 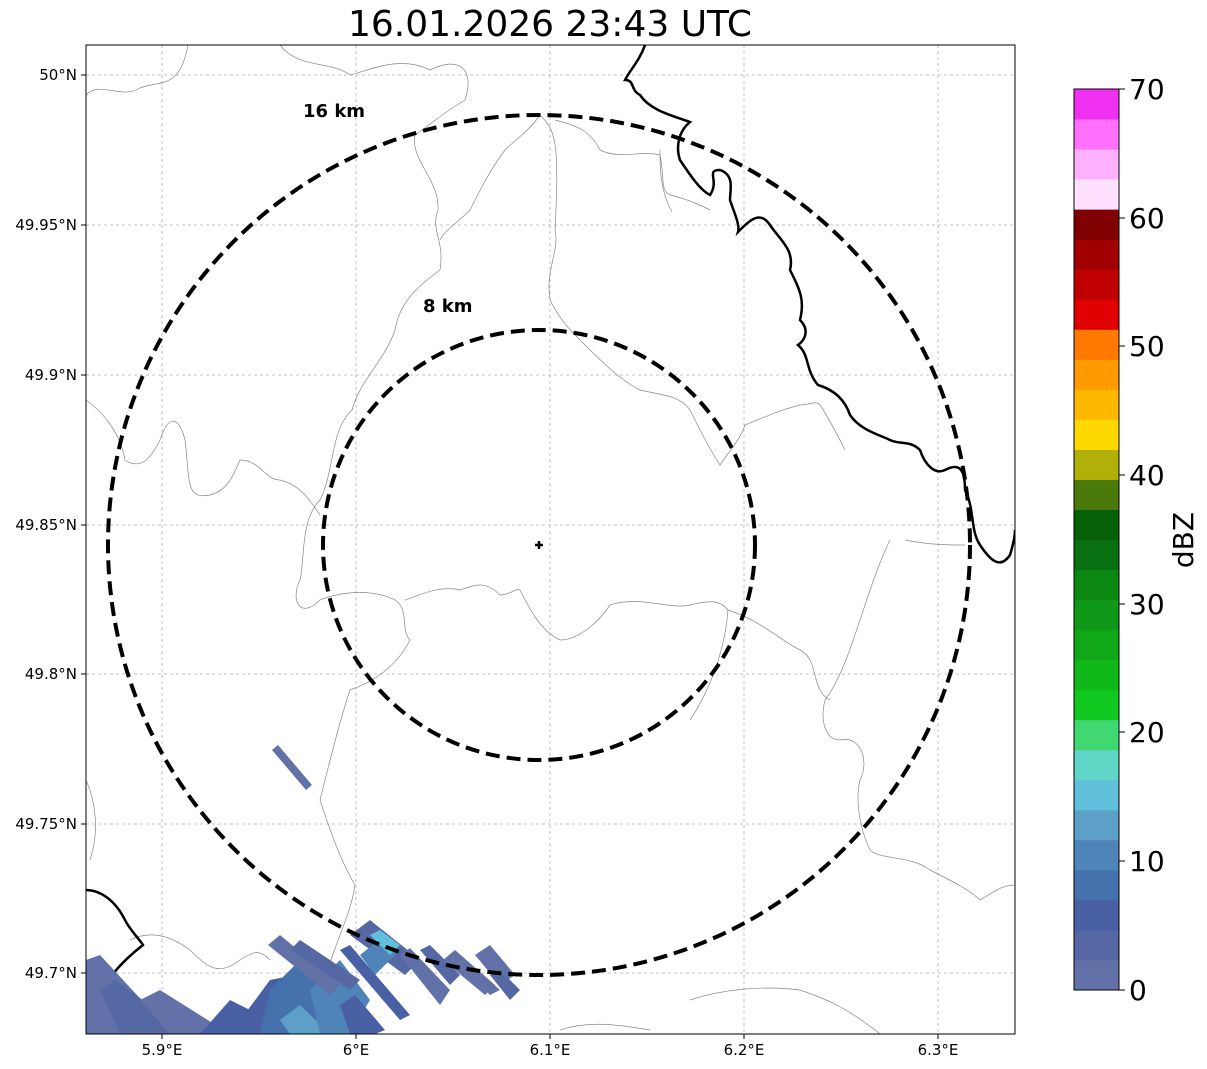 What do you see at coordinates (1147, 861) in the screenshot?
I see `colorbar-tick-label: 10` at bounding box center [1147, 861].